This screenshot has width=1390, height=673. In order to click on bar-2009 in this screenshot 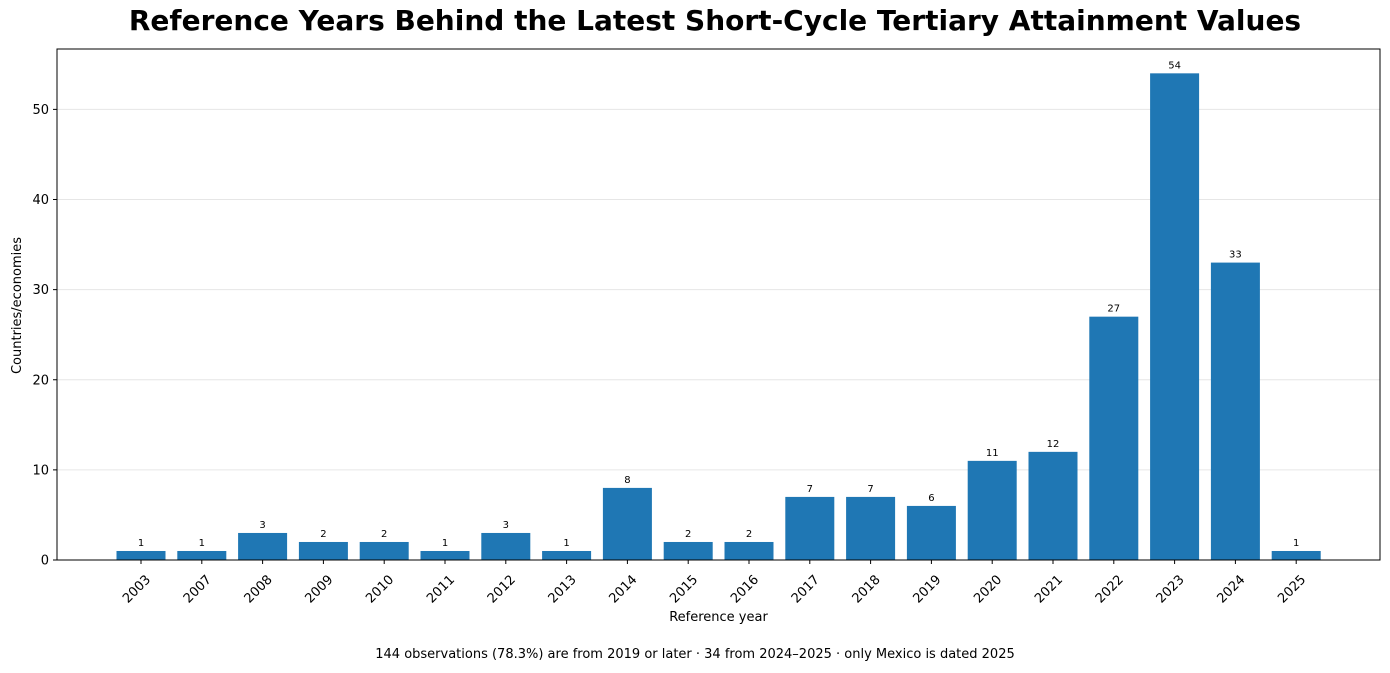, I will do `click(323, 550)`.